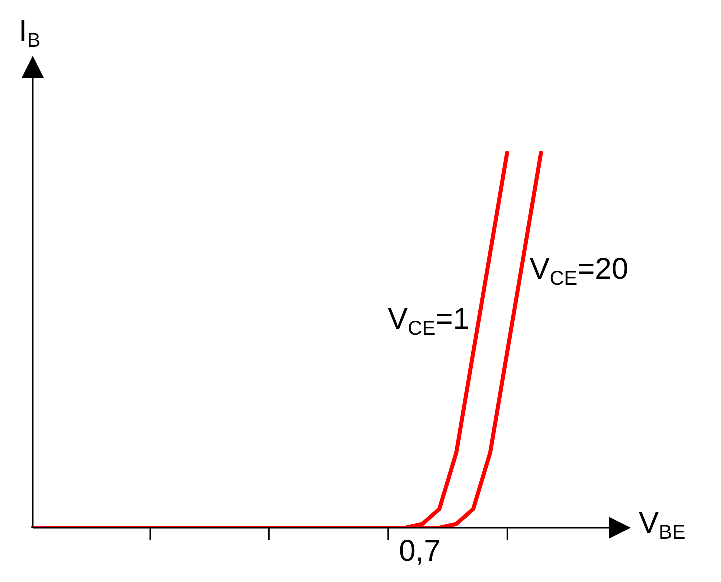 This screenshot has height=582, width=721. What do you see at coordinates (420, 551) in the screenshot?
I see `text: 0,7` at bounding box center [420, 551].